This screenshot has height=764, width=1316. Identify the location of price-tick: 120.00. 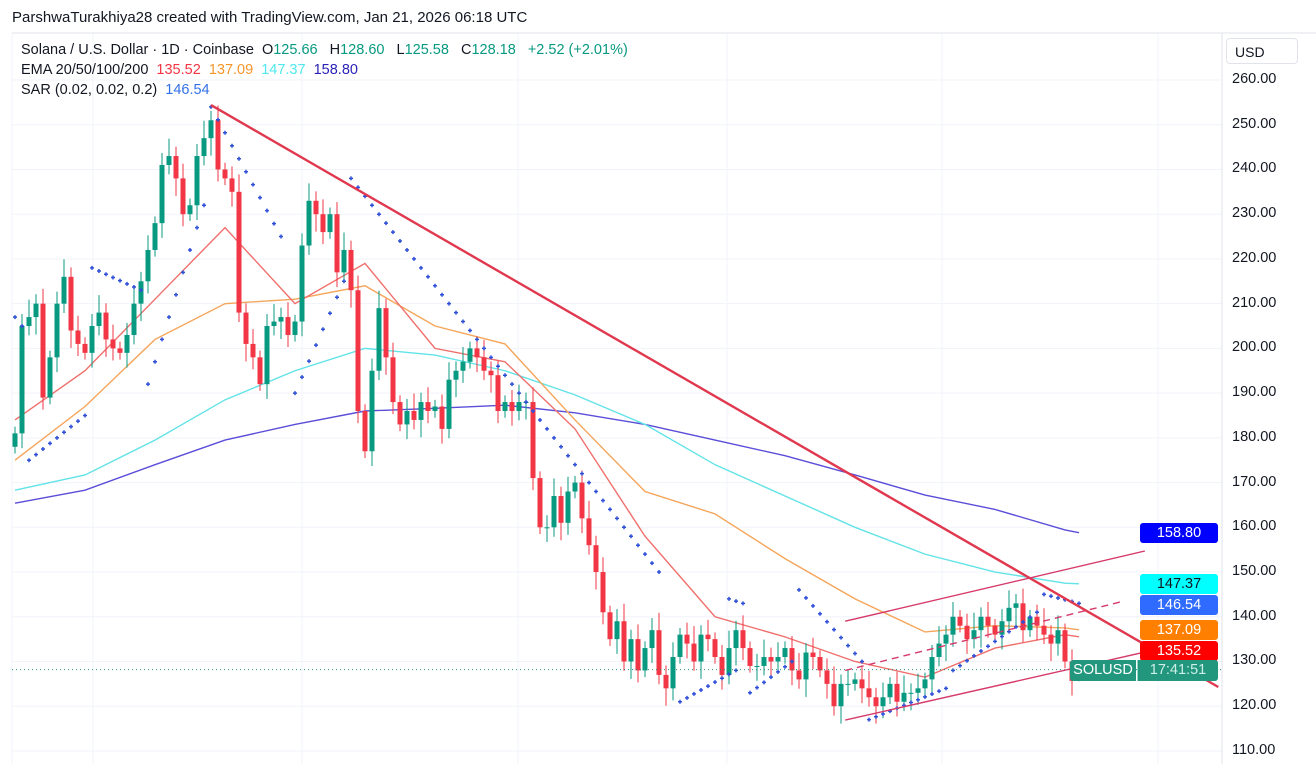
(1254, 705).